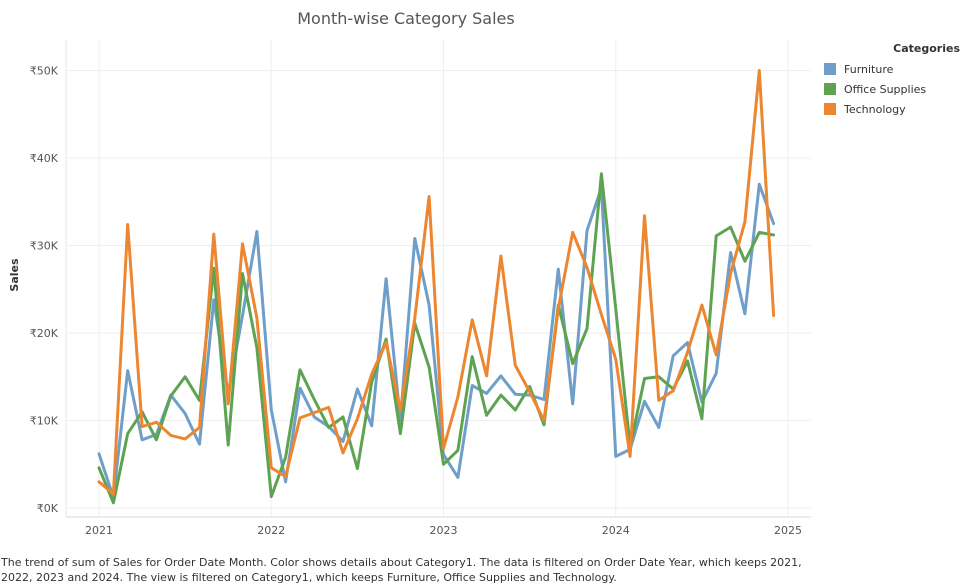 The width and height of the screenshot is (962, 586). I want to click on legend-label: Office Supplies, so click(885, 89).